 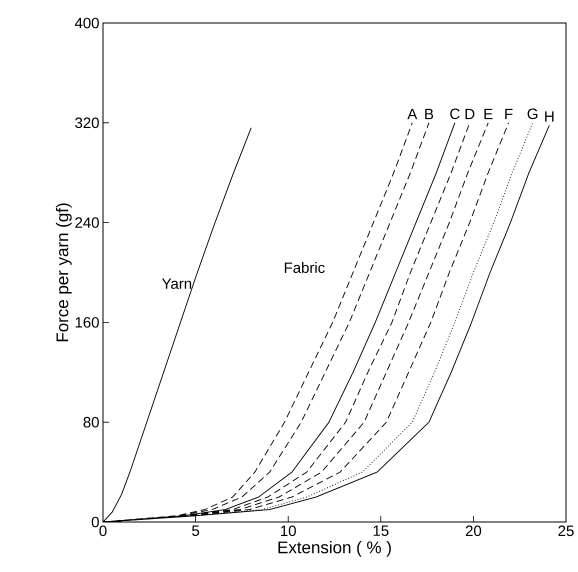 What do you see at coordinates (429, 114) in the screenshot?
I see `series-label: B` at bounding box center [429, 114].